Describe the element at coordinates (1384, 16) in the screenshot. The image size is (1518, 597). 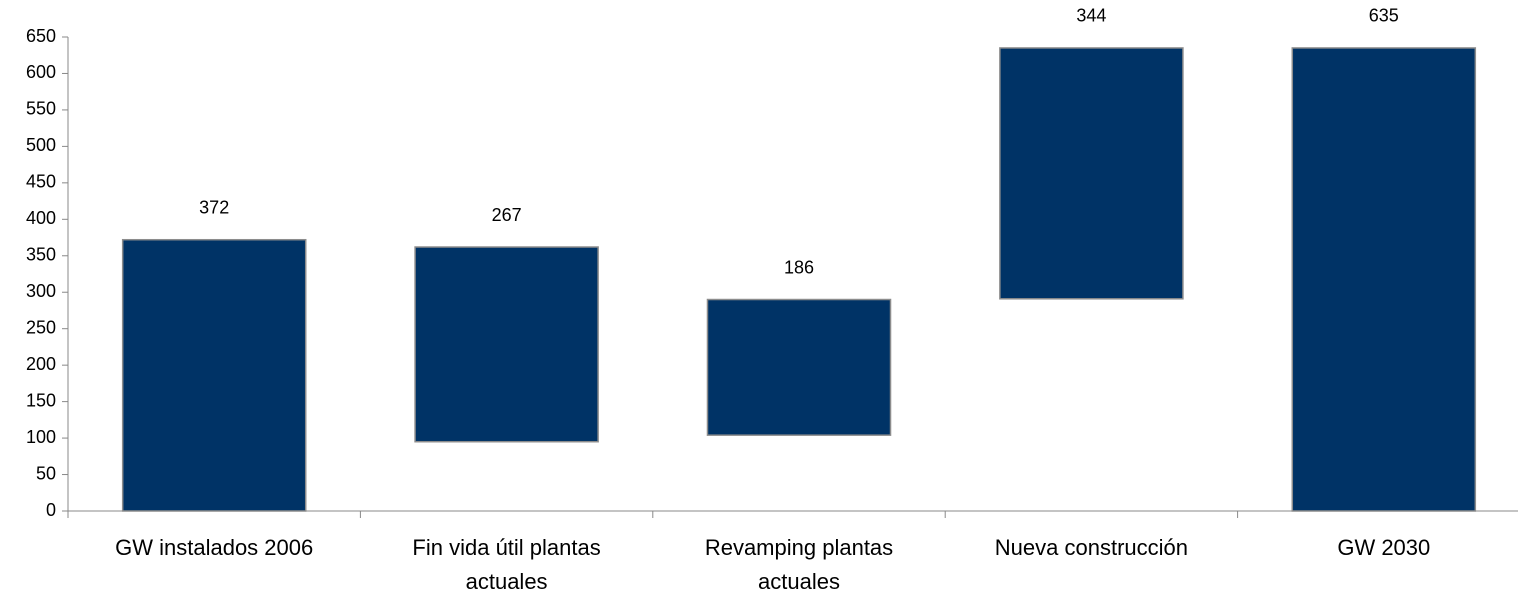
I see `value-label: 635` at that location.